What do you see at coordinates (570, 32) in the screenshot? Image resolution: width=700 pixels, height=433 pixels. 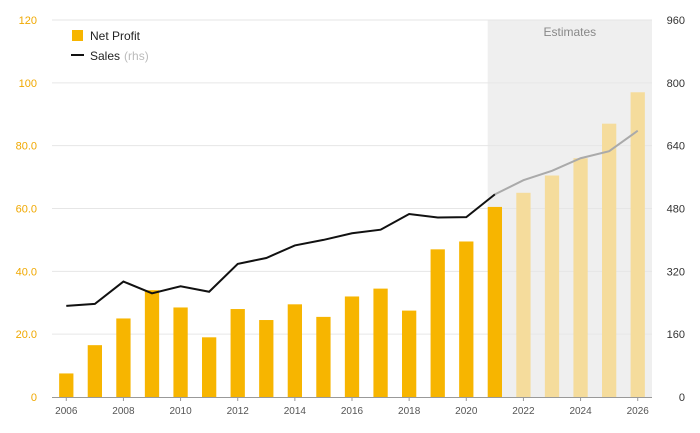 I see `estimates-label: Estimates` at bounding box center [570, 32].